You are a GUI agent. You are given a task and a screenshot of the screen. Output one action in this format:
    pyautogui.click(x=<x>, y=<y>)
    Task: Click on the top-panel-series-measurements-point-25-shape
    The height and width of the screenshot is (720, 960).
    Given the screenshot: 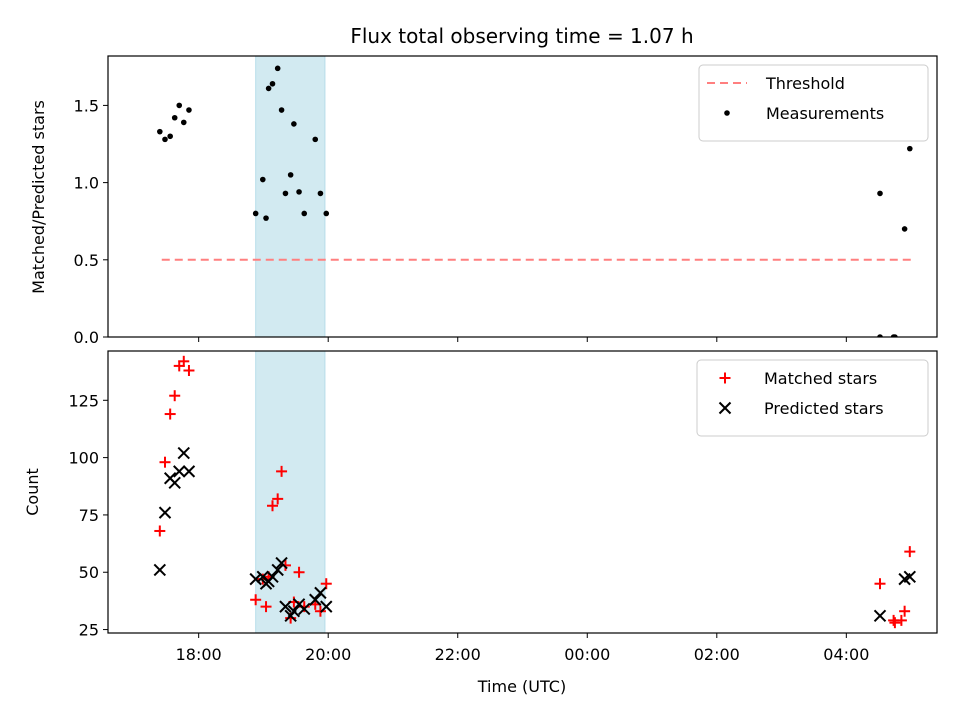 What is the action you would take?
    pyautogui.click(x=895, y=335)
    